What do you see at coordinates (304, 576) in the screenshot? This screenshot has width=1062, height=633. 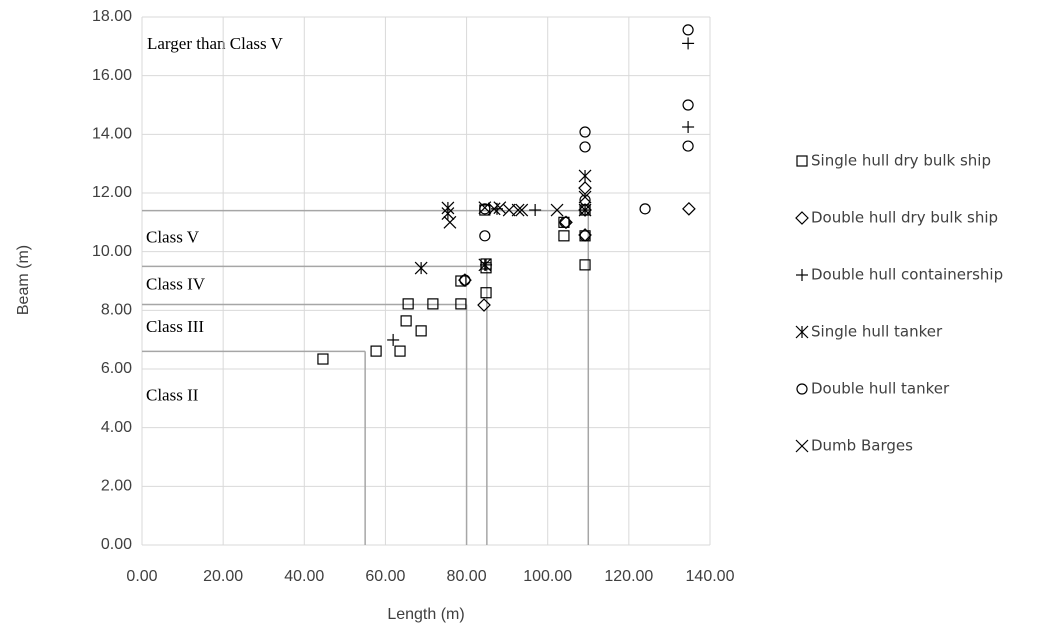 I see `x-tick-label: 40.00` at bounding box center [304, 576].